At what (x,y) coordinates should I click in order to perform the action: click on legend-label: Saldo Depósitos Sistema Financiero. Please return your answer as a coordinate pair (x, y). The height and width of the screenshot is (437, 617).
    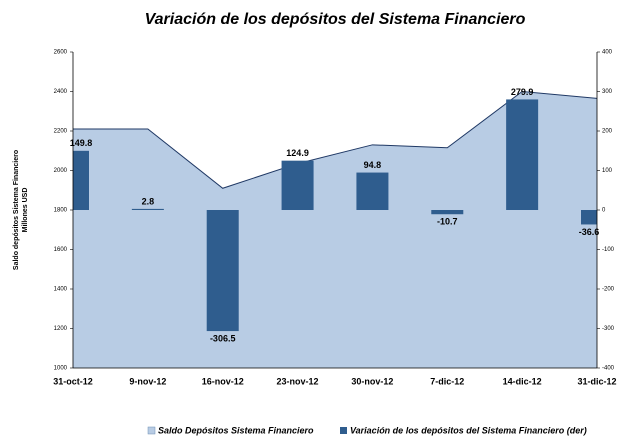
    Looking at the image, I should click on (236, 430).